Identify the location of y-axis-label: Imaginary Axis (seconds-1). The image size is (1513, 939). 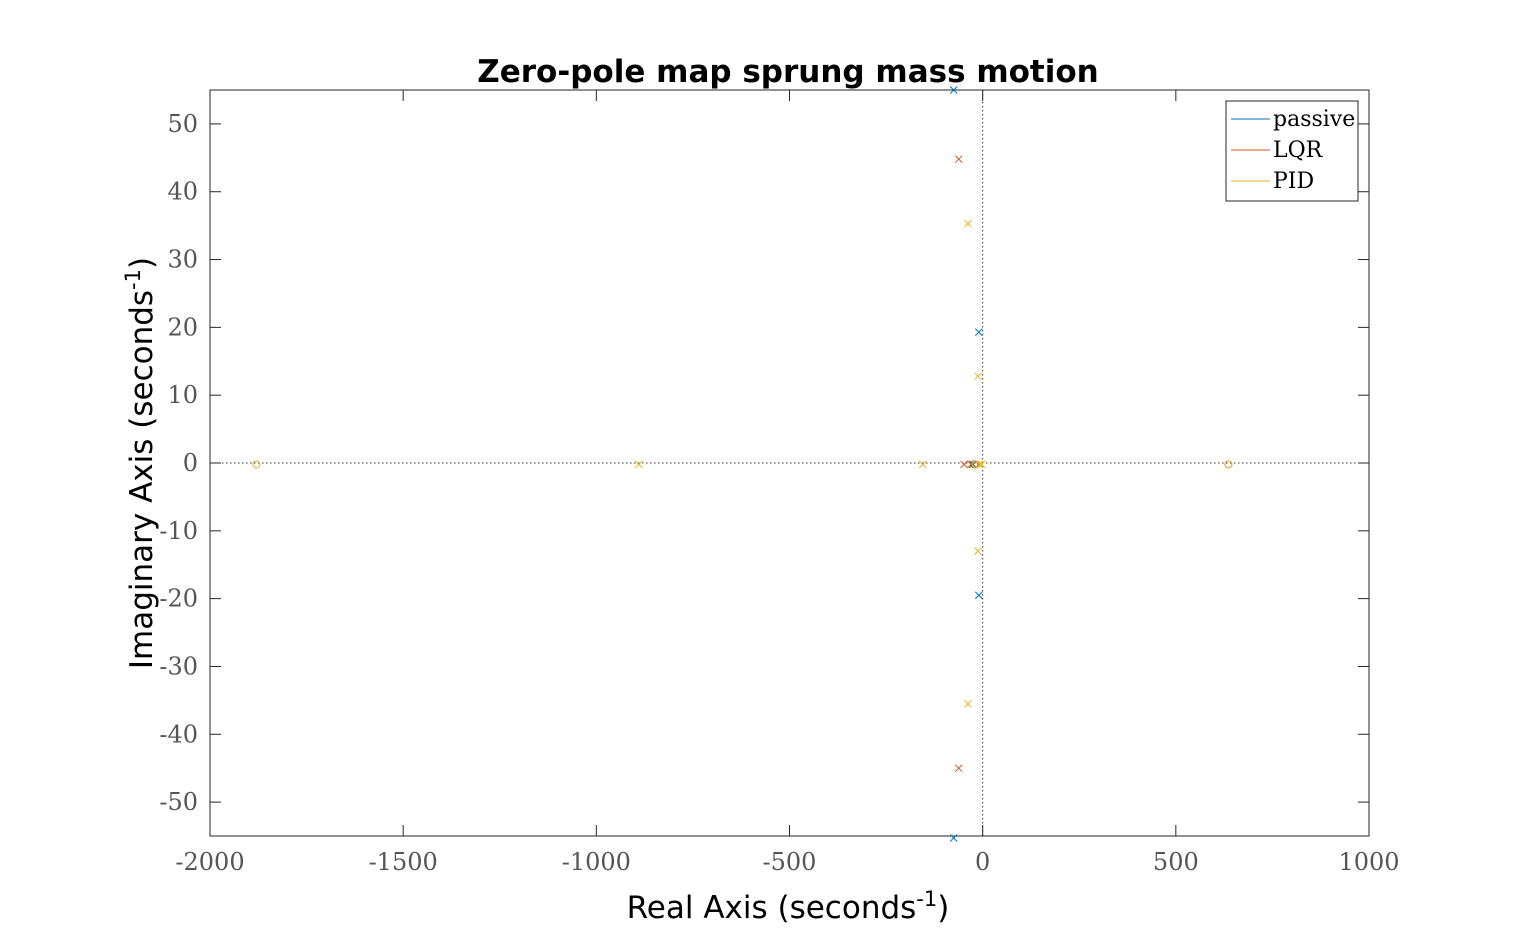
(140, 463).